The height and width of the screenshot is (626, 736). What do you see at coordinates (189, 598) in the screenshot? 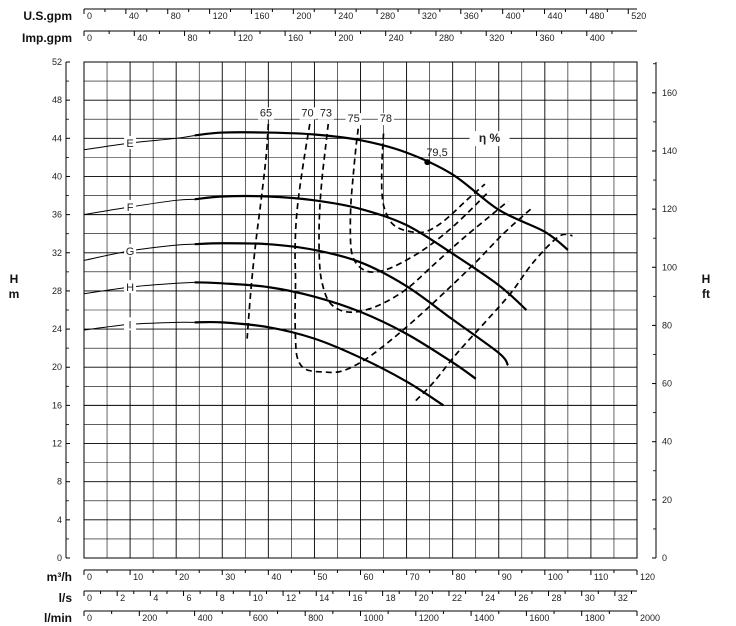
I see `x-axis-tick-label-ls: 6` at bounding box center [189, 598].